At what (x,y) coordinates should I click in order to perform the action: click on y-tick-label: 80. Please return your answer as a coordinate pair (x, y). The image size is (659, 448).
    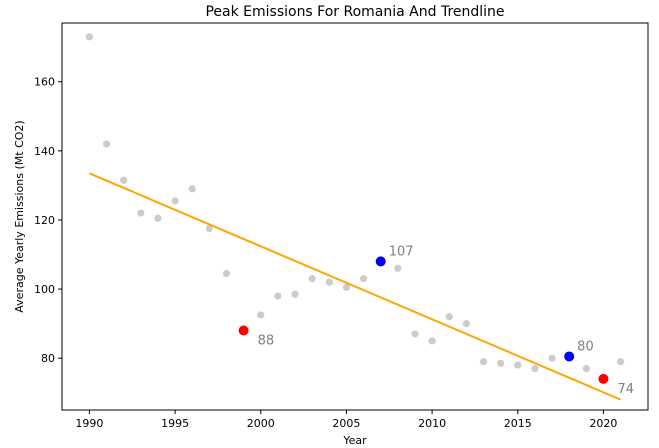
    Looking at the image, I should click on (48, 358).